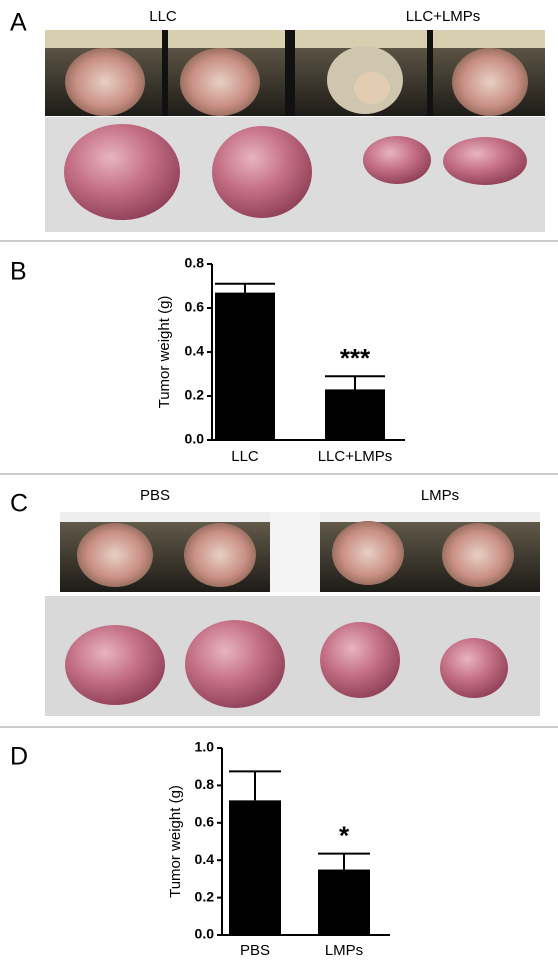  I want to click on panel-label: D, so click(19, 757).